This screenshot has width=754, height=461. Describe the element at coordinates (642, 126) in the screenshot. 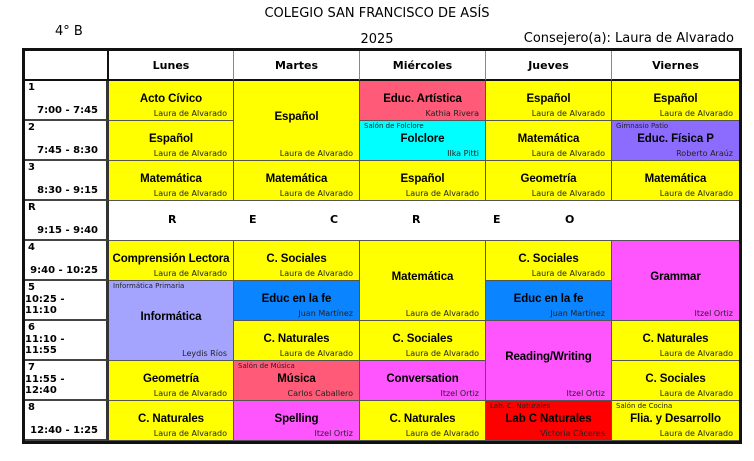

I see `class-room: Gimnasio Patio` at that location.